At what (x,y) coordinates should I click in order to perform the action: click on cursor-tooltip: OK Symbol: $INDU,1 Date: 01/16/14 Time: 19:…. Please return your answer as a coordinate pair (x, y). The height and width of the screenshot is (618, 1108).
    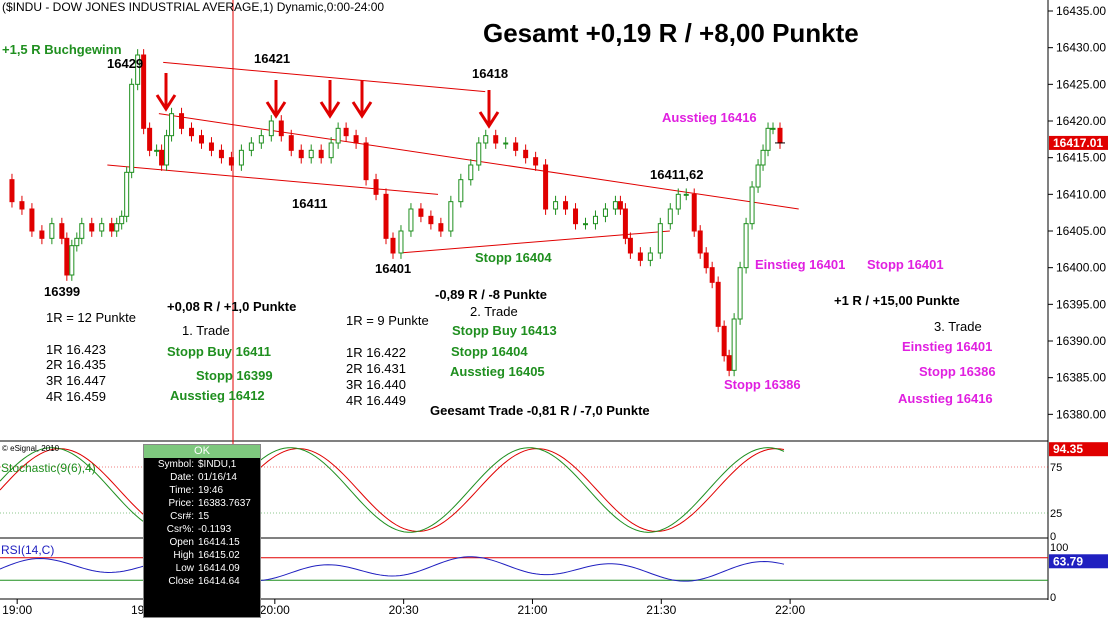
    Looking at the image, I should click on (202, 531).